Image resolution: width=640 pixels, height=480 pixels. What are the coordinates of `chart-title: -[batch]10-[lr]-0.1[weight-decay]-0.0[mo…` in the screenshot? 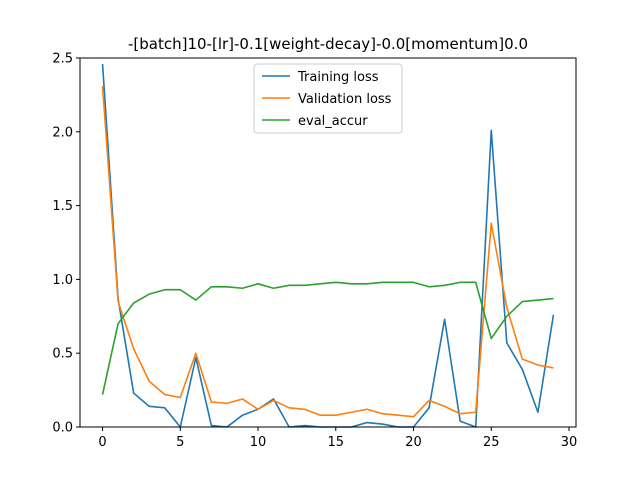 It's located at (328, 44).